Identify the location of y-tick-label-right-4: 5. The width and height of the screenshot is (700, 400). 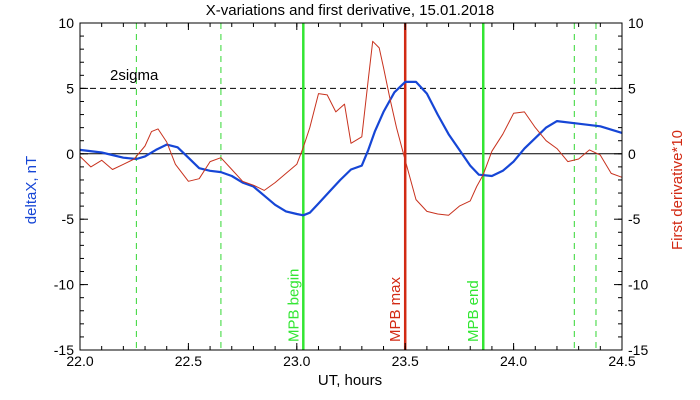
(632, 88).